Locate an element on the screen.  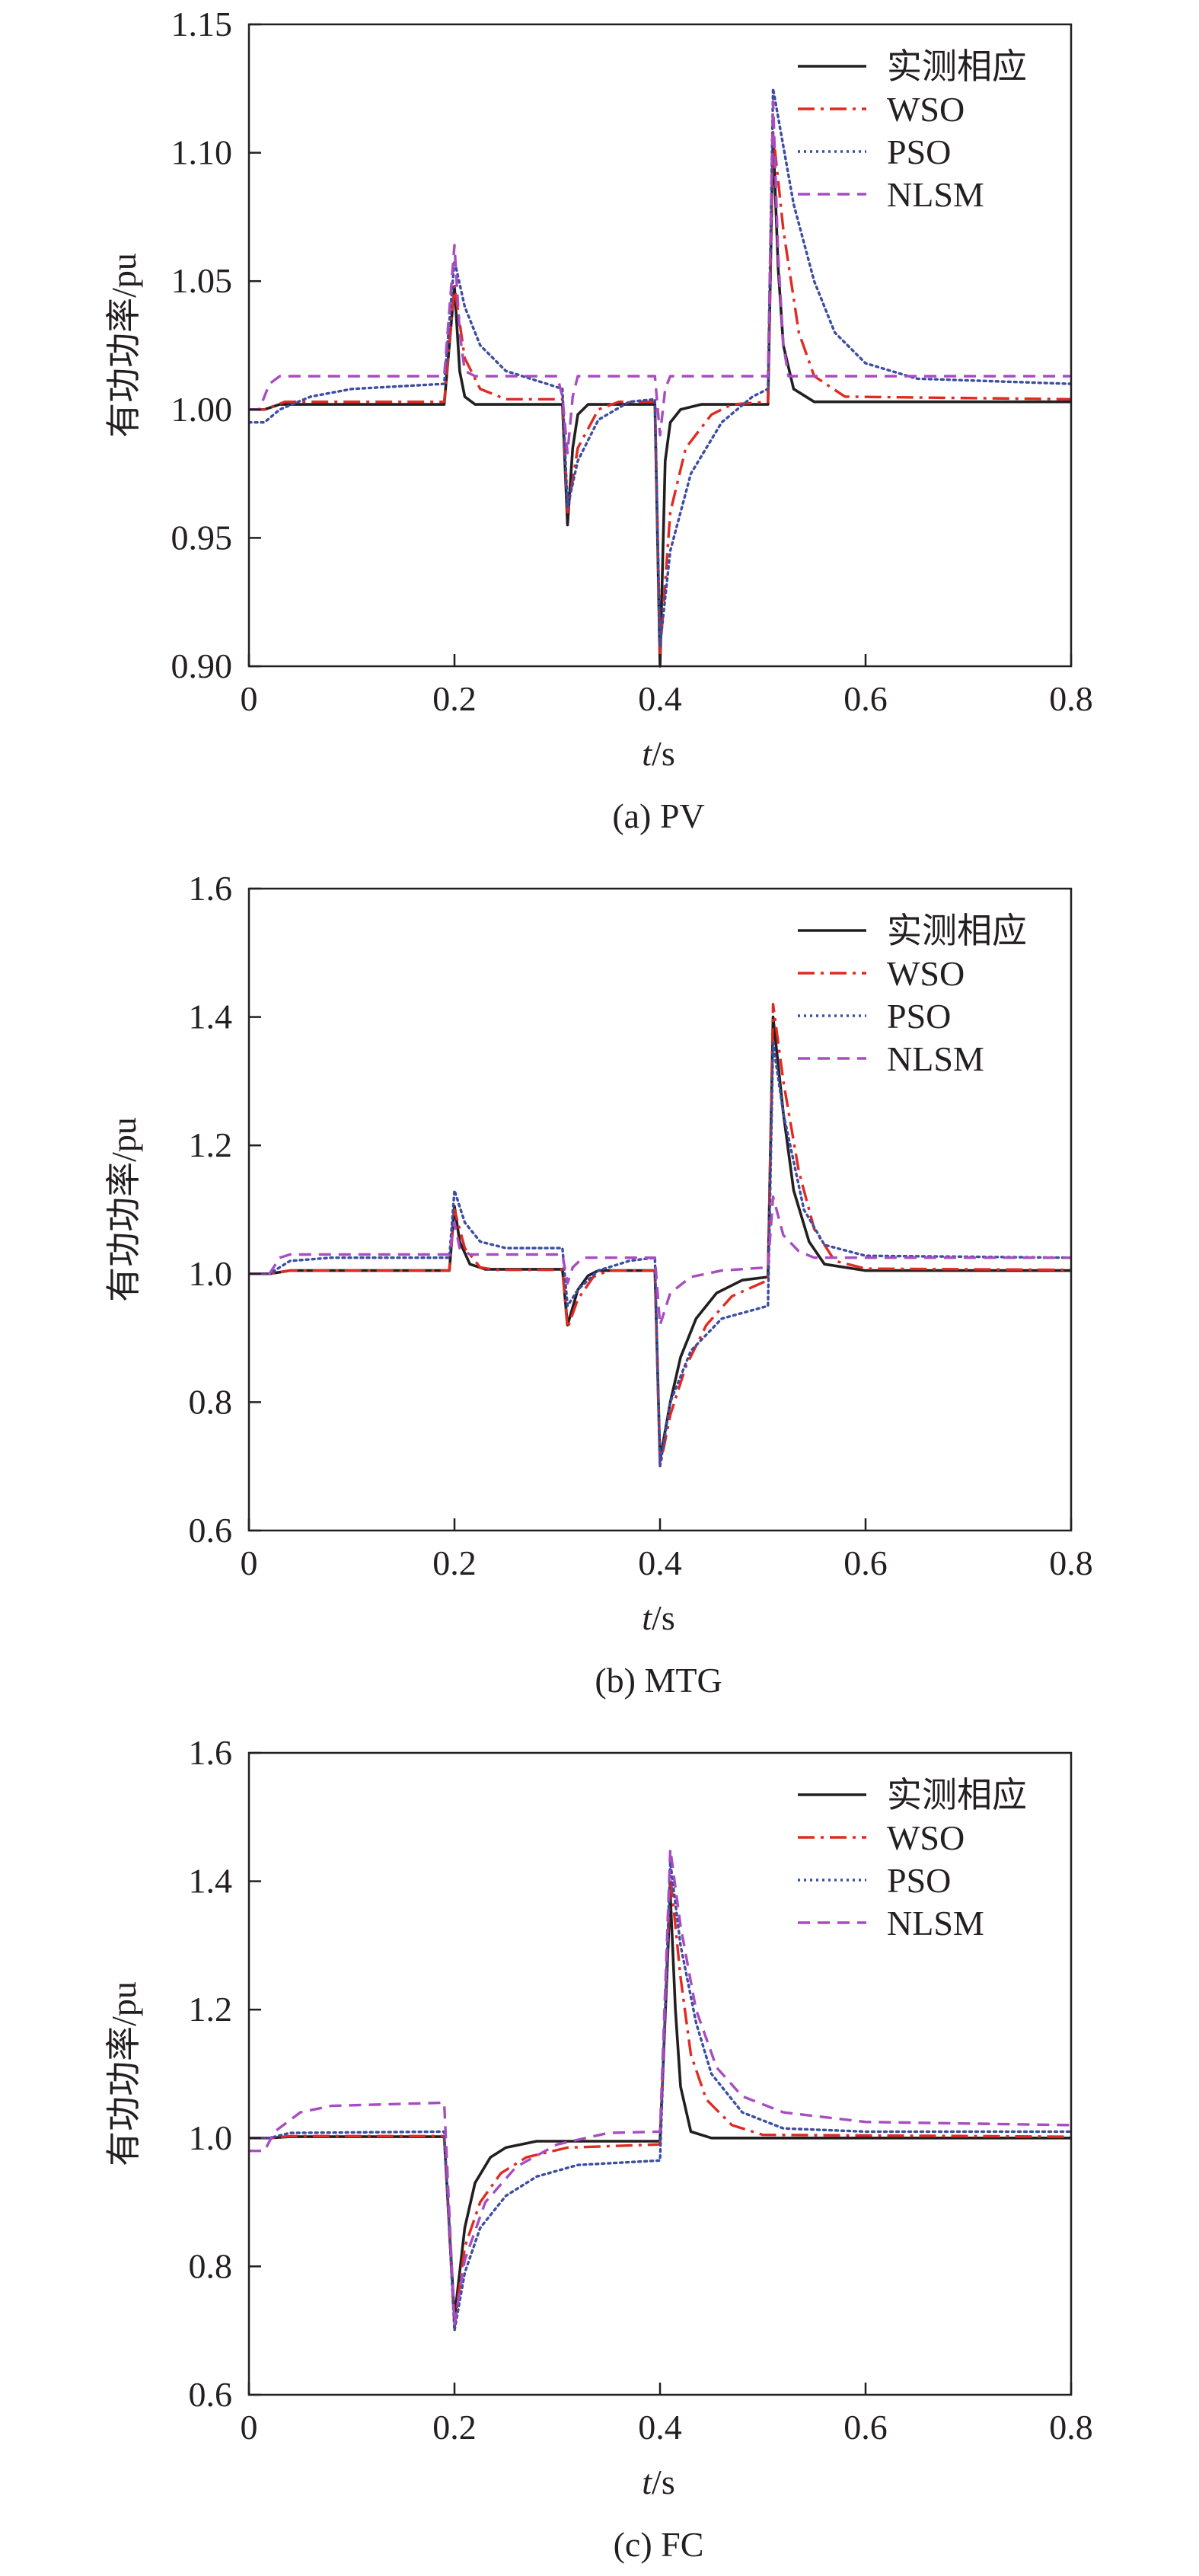
y-tick-label: 1.05 is located at coordinates (202, 280).